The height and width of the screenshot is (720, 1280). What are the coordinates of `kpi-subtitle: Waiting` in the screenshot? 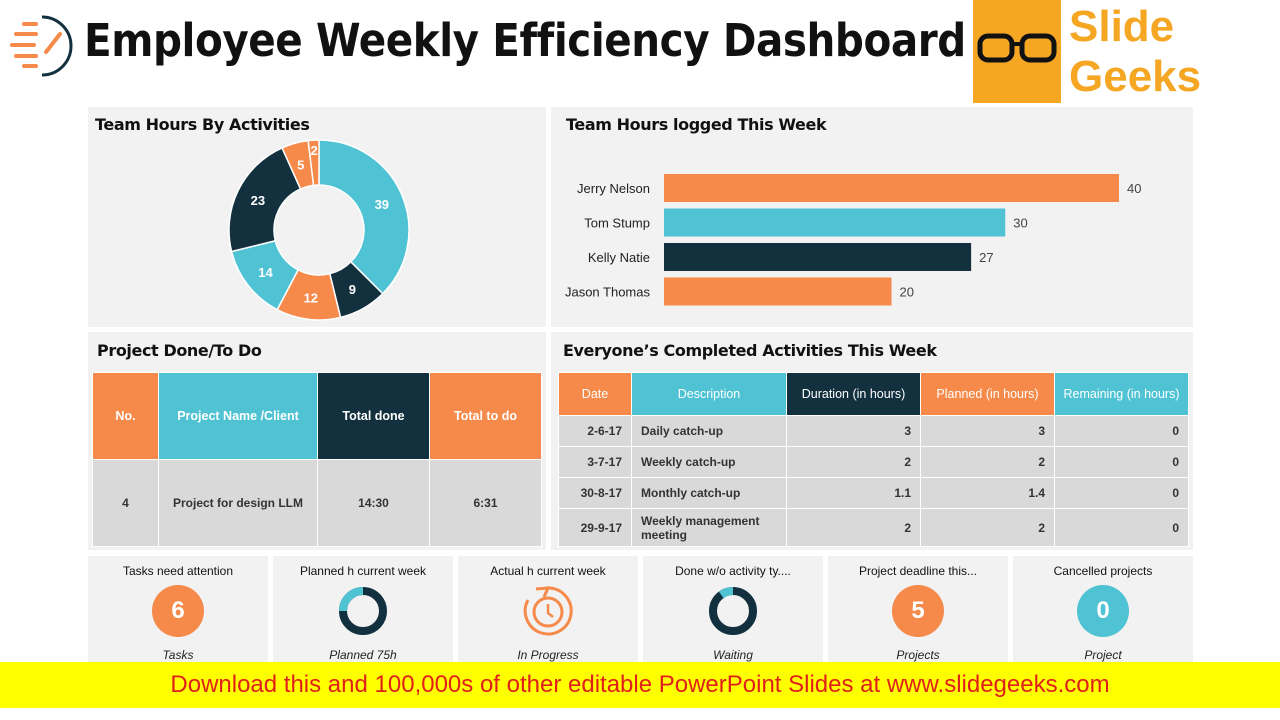 It's located at (733, 655).